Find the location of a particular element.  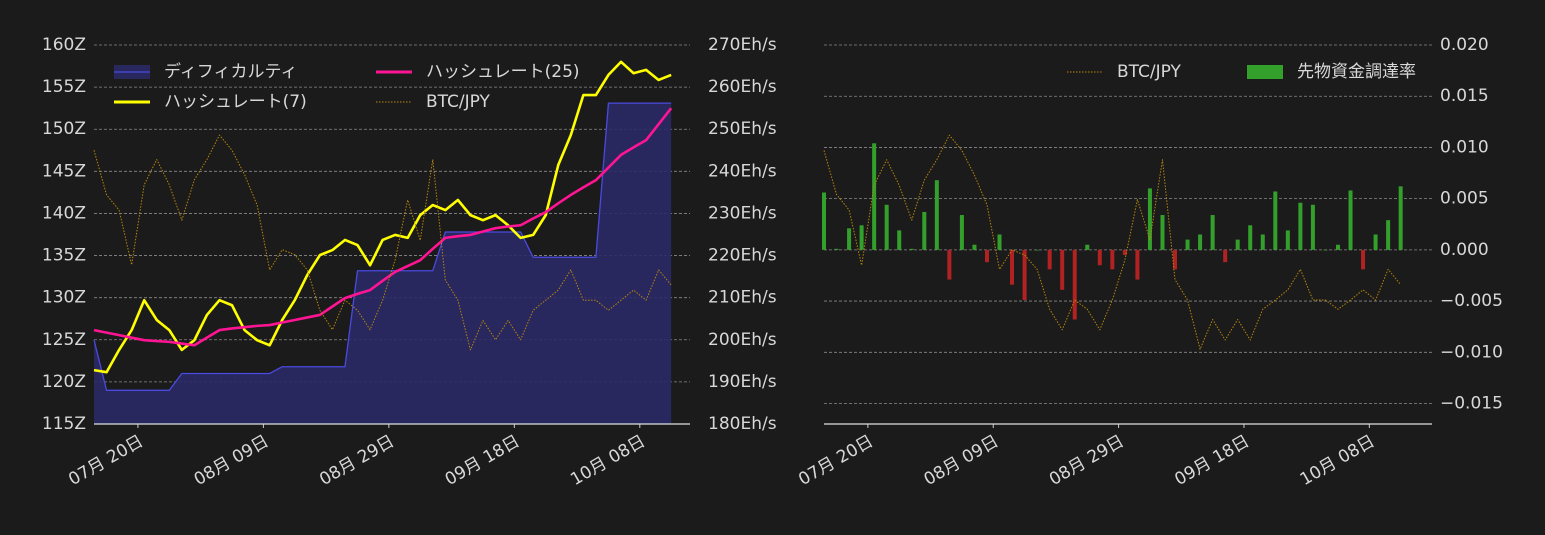

legend-label: ディフィカルティ is located at coordinates (230, 71).